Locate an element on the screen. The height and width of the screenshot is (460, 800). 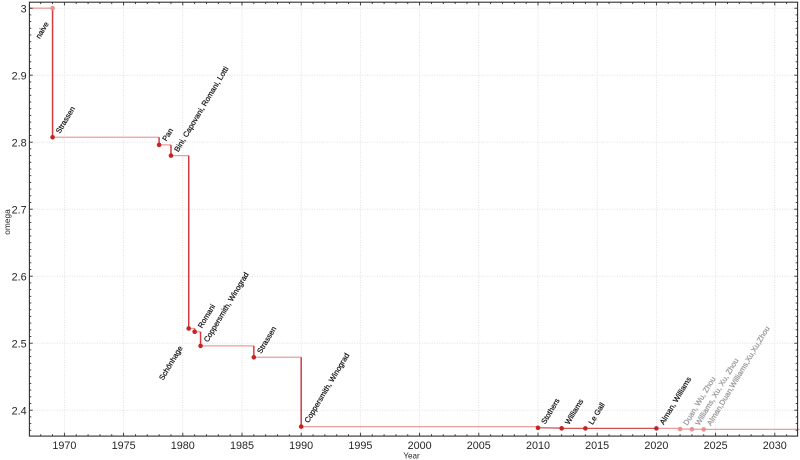
svg-text: 2.8 is located at coordinates (19, 144).